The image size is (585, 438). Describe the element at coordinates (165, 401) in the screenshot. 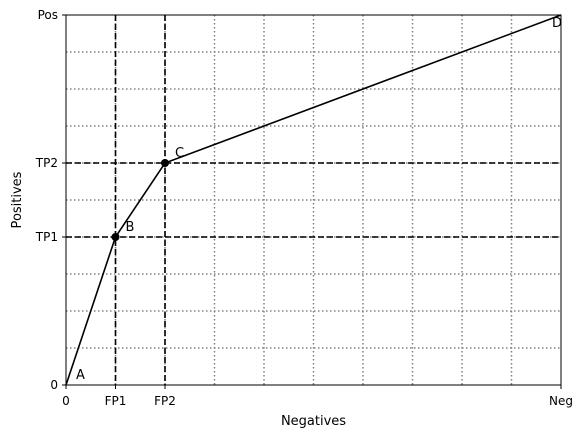

I see `x-tick-label: FP2` at that location.